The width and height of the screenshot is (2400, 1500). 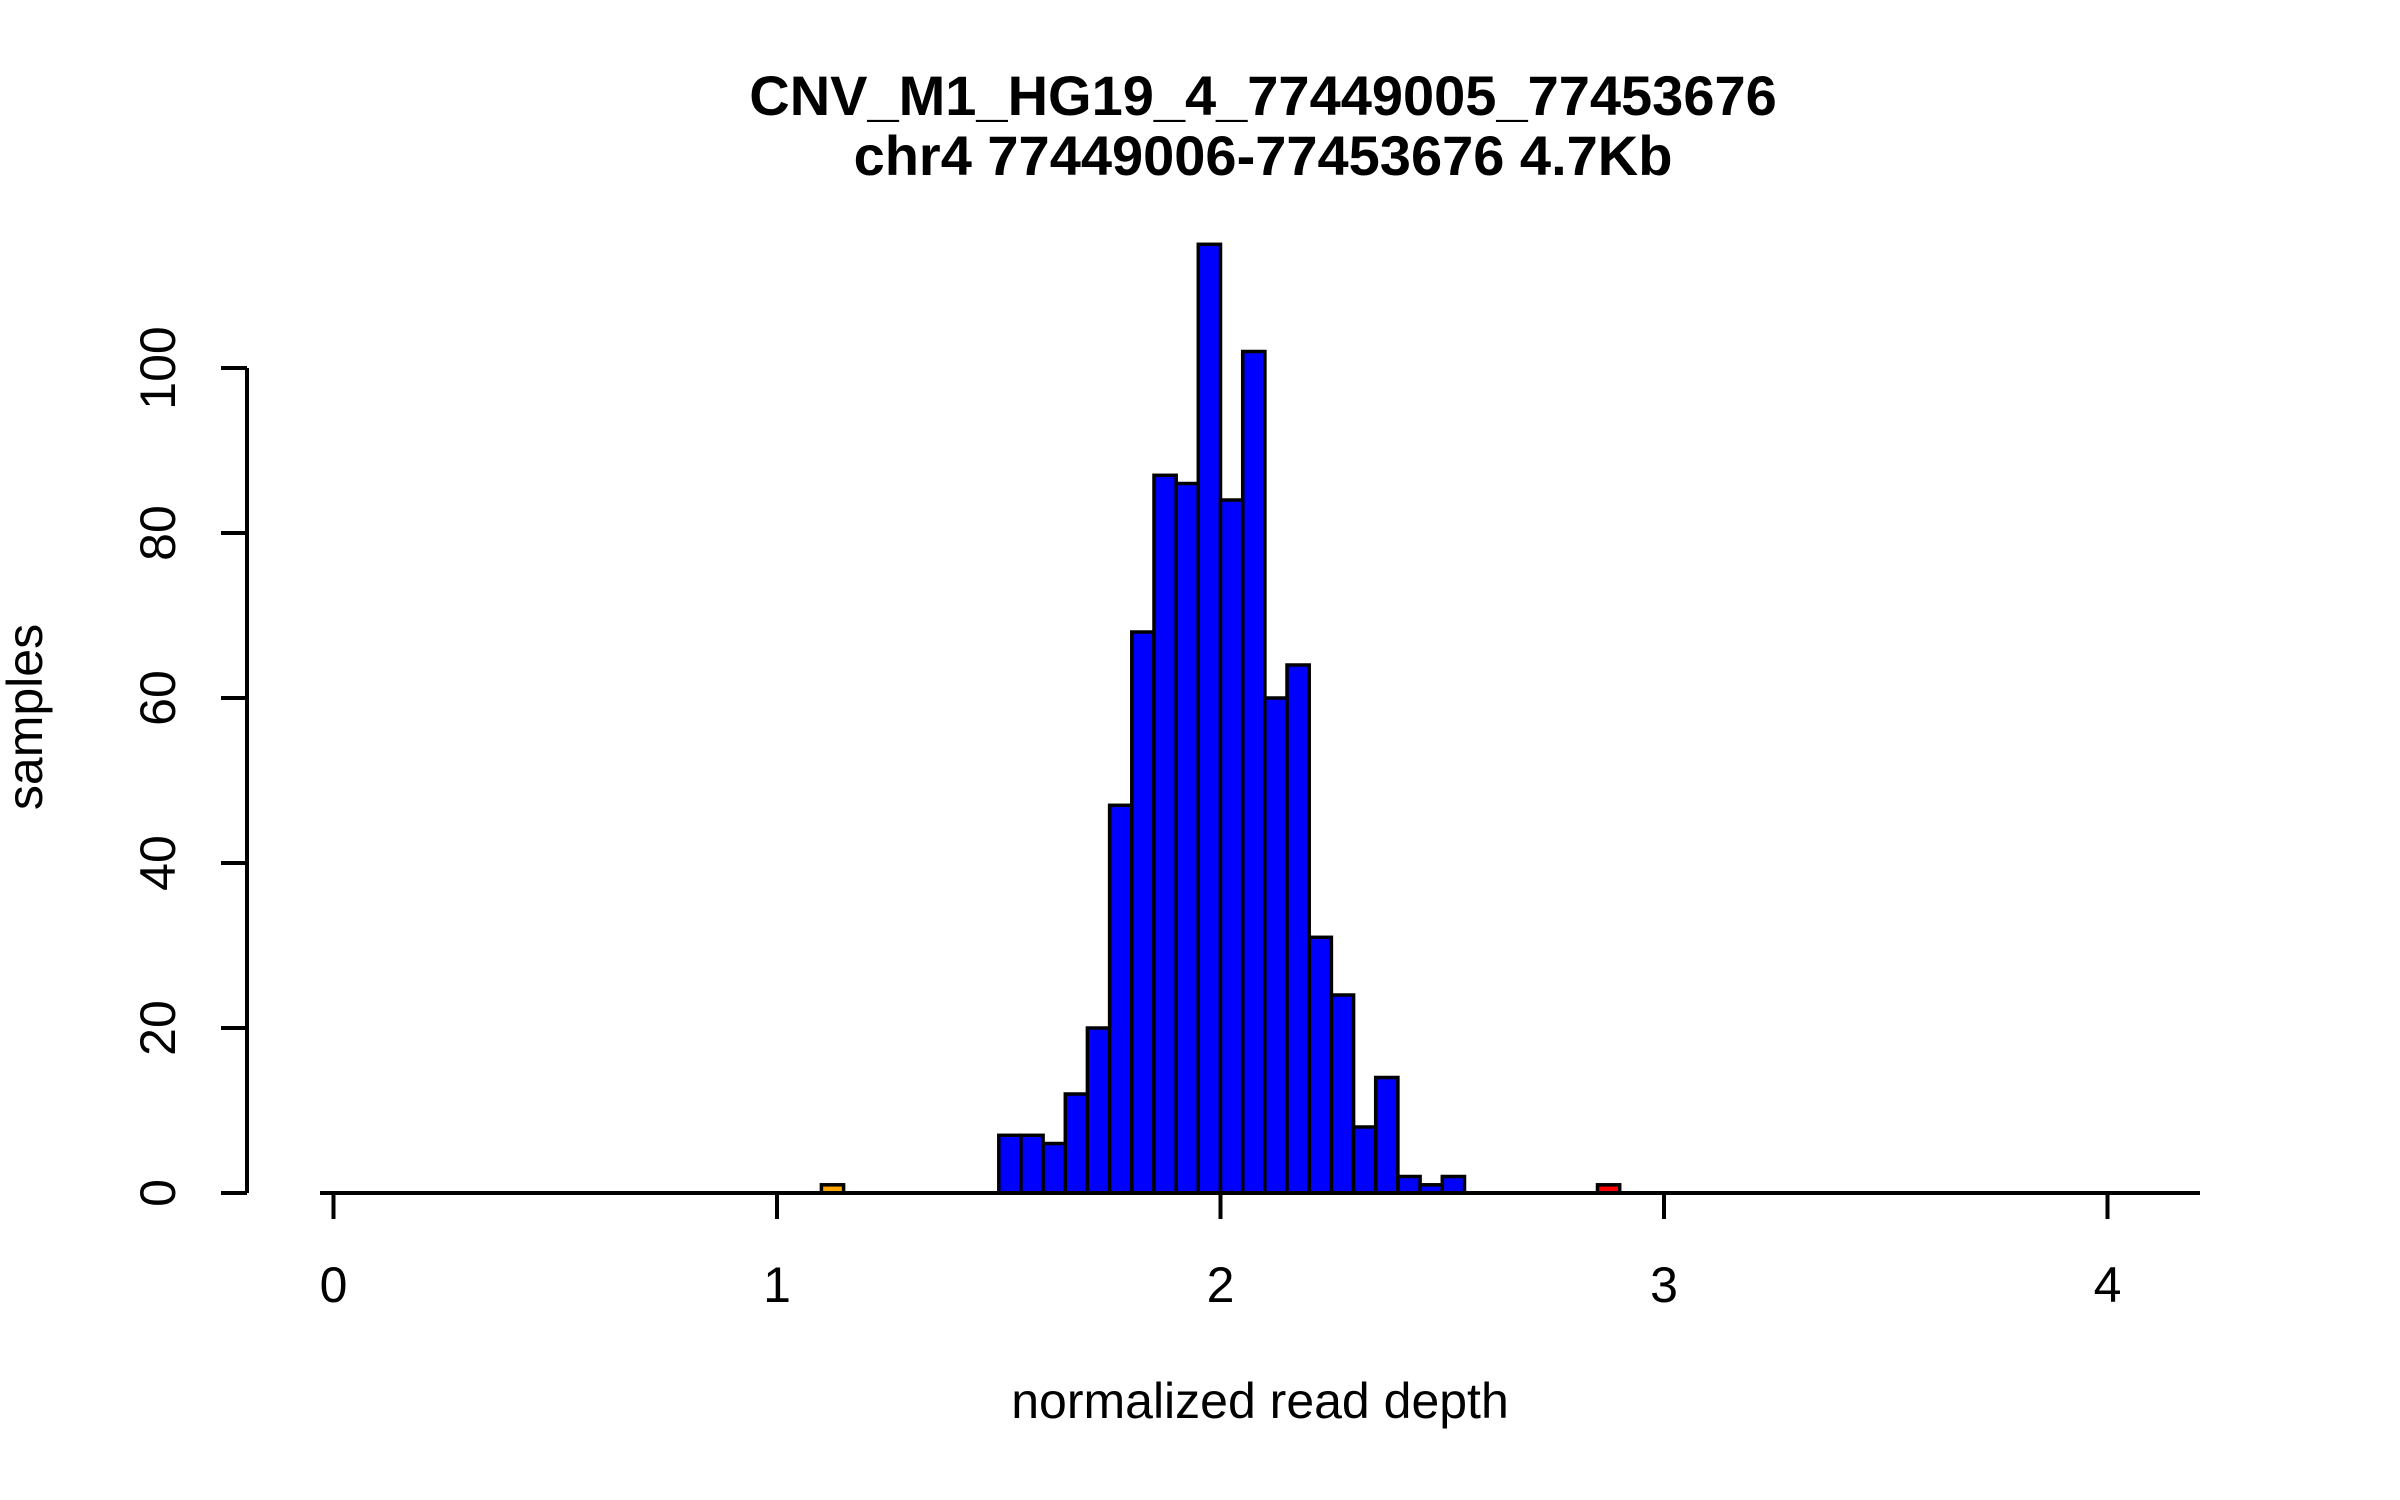 What do you see at coordinates (1664, 1285) in the screenshot?
I see `x-tick-label: 3` at bounding box center [1664, 1285].